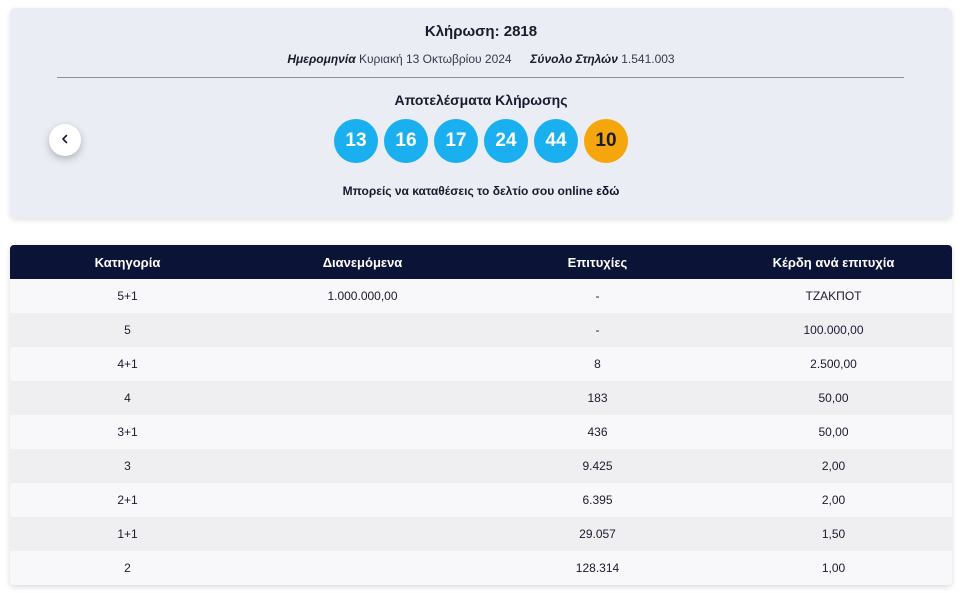 This screenshot has width=960, height=593. I want to click on cell-category: 3+1, so click(127, 432).